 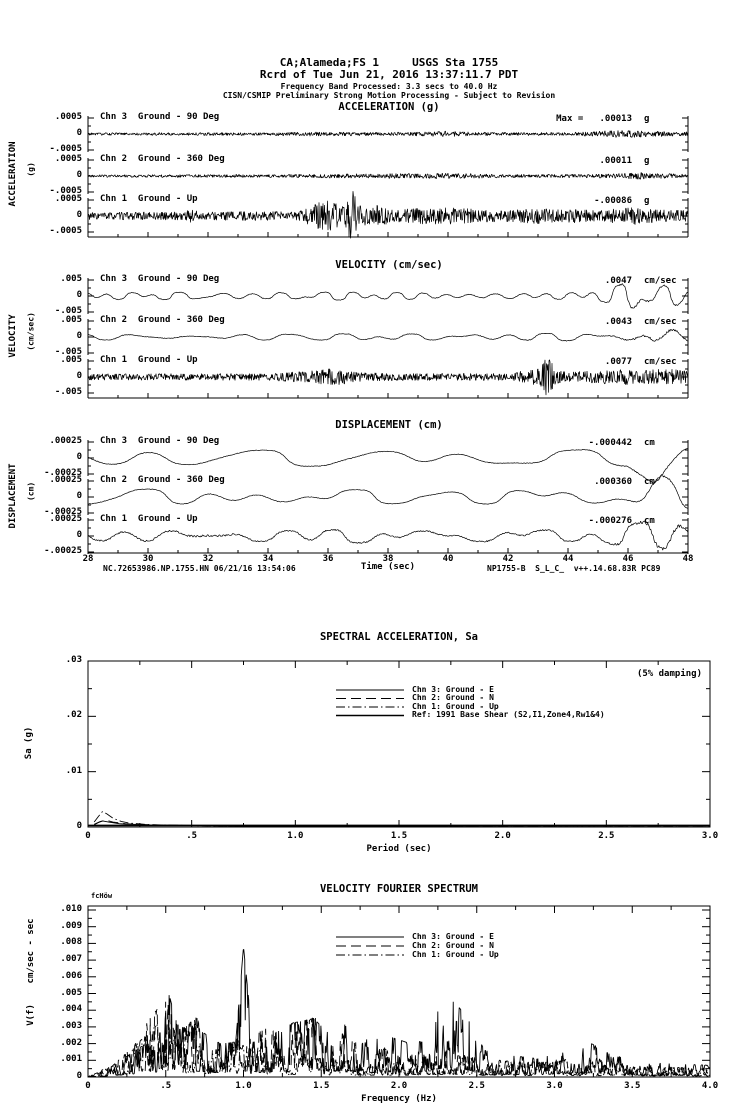 What do you see at coordinates (628, 559) in the screenshot?
I see `time-tick-label: 46` at bounding box center [628, 559].